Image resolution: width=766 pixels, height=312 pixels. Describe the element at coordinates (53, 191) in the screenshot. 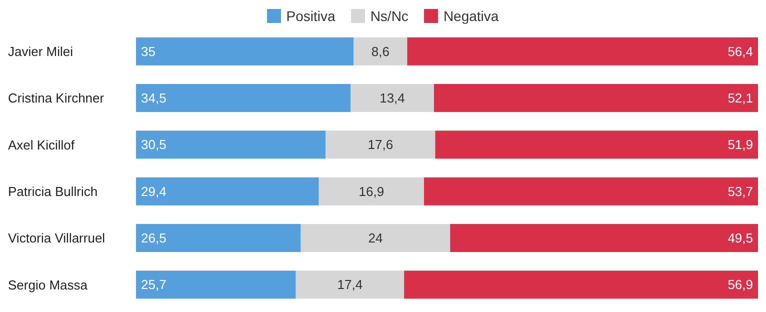

I see `y-tick-label: Patricia Bullrich` at that location.